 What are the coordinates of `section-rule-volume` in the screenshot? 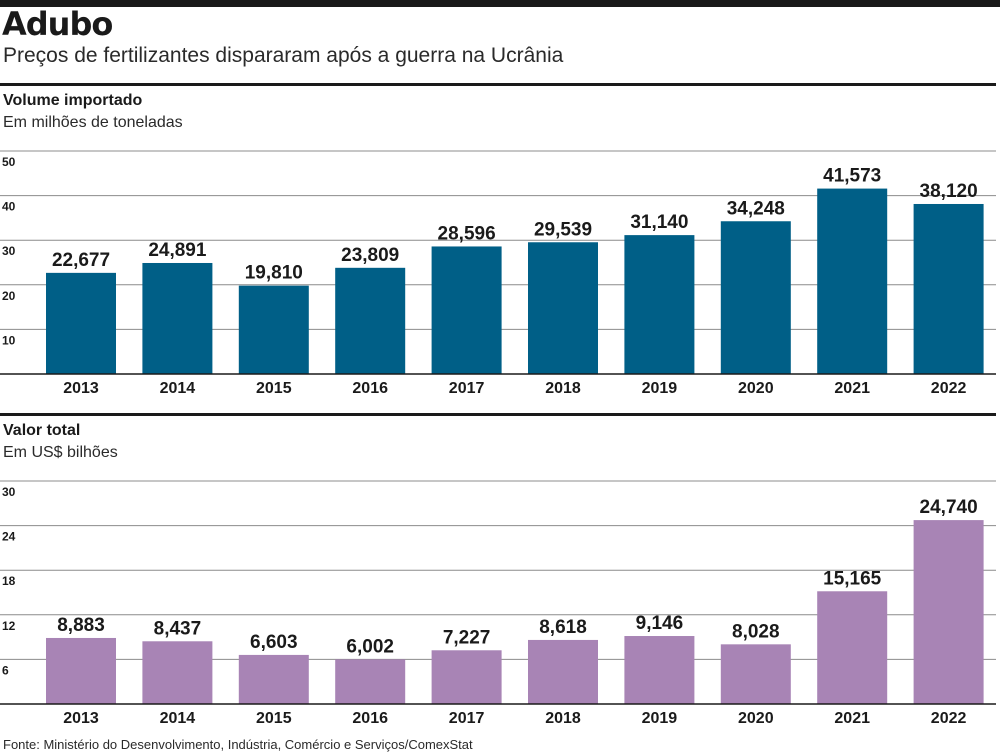 It's located at (498, 84).